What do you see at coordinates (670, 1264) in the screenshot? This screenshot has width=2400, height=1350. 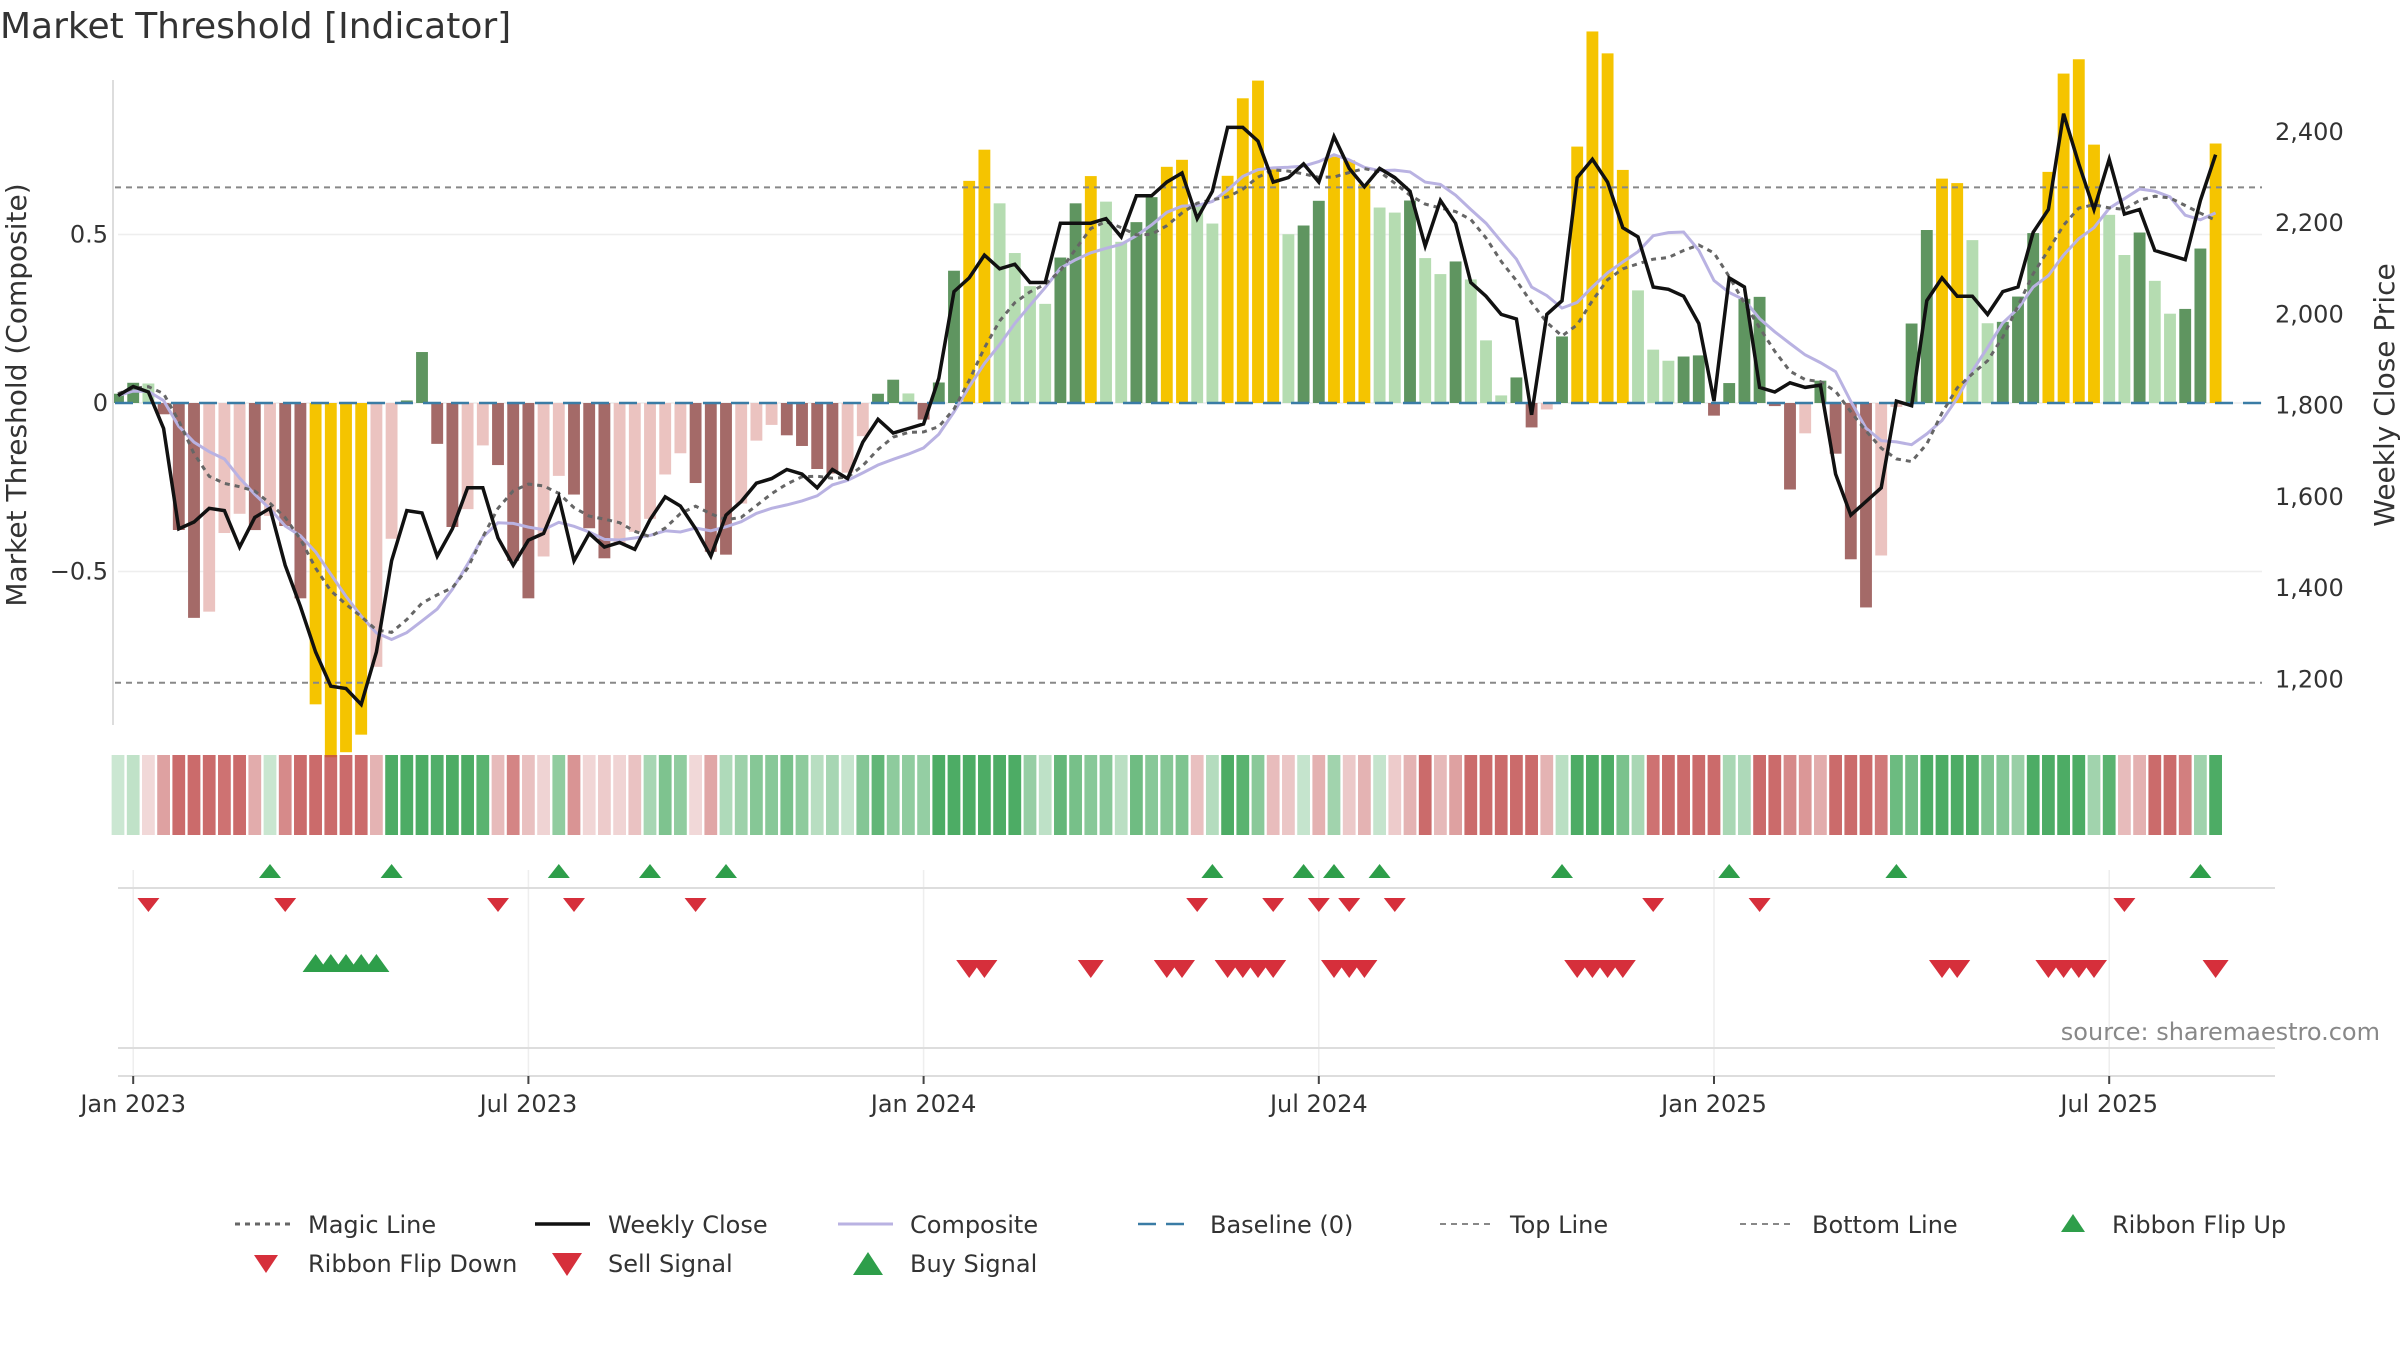 I see `legend-sell-signal-label: Sell Signal` at bounding box center [670, 1264].